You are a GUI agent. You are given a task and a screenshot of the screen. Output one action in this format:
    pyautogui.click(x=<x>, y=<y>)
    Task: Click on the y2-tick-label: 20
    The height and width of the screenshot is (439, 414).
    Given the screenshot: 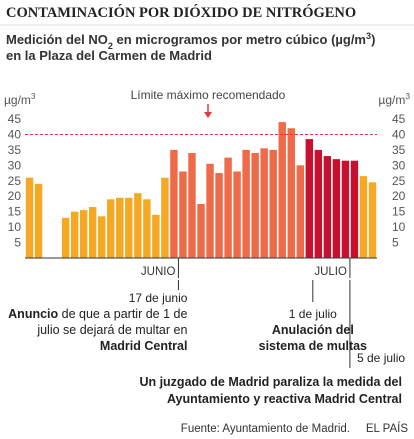 What is the action you would take?
    pyautogui.click(x=399, y=196)
    